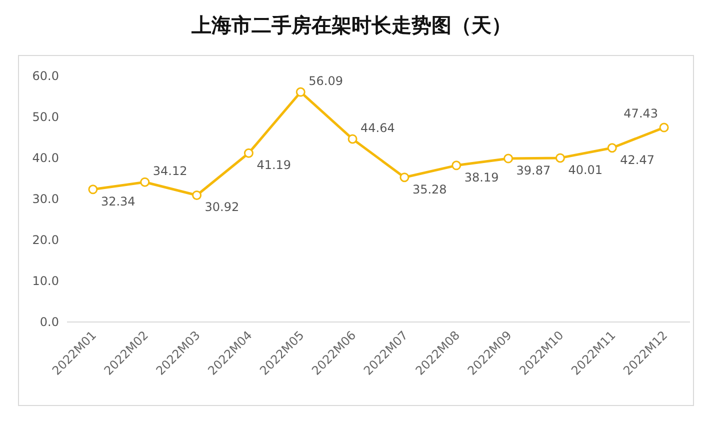  I want to click on data-label: 41.19, so click(274, 165).